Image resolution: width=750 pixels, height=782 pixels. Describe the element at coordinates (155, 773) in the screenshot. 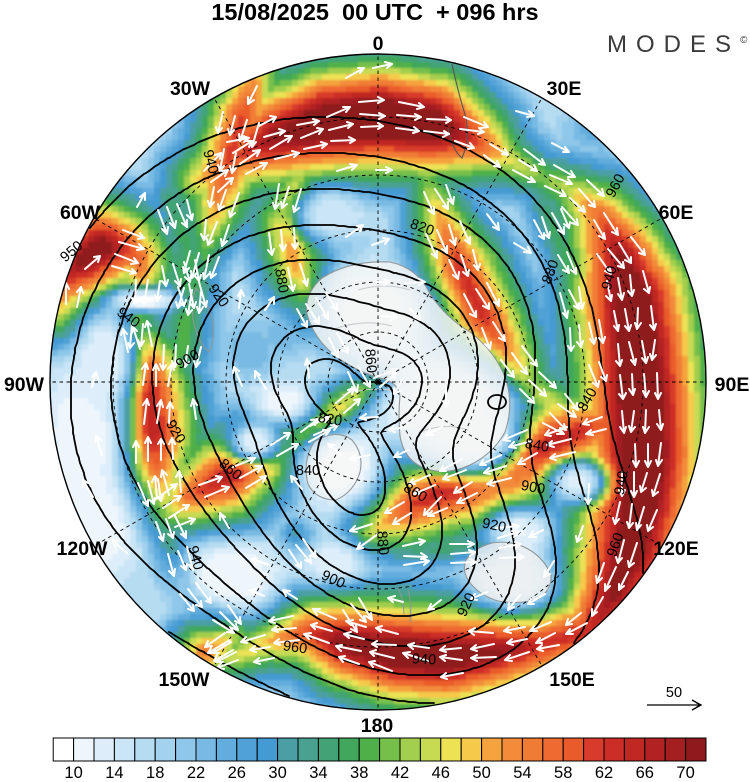

I see `svg-text: 18` at that location.